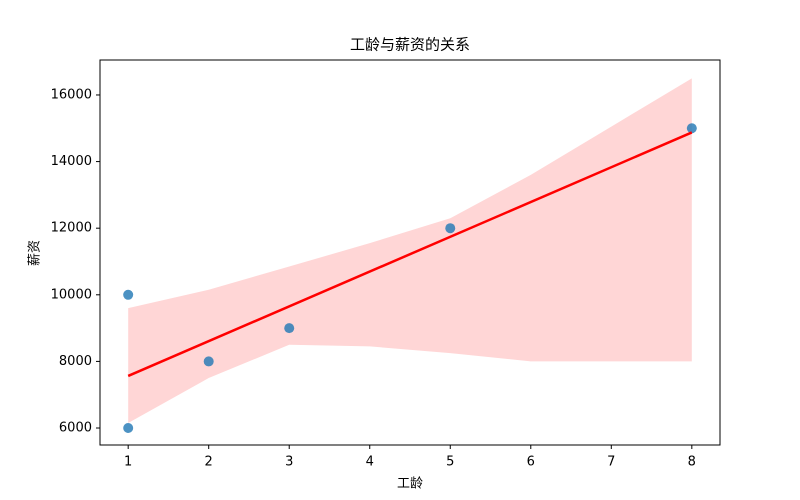  I want to click on x-axis-label: 工龄, so click(410, 484).